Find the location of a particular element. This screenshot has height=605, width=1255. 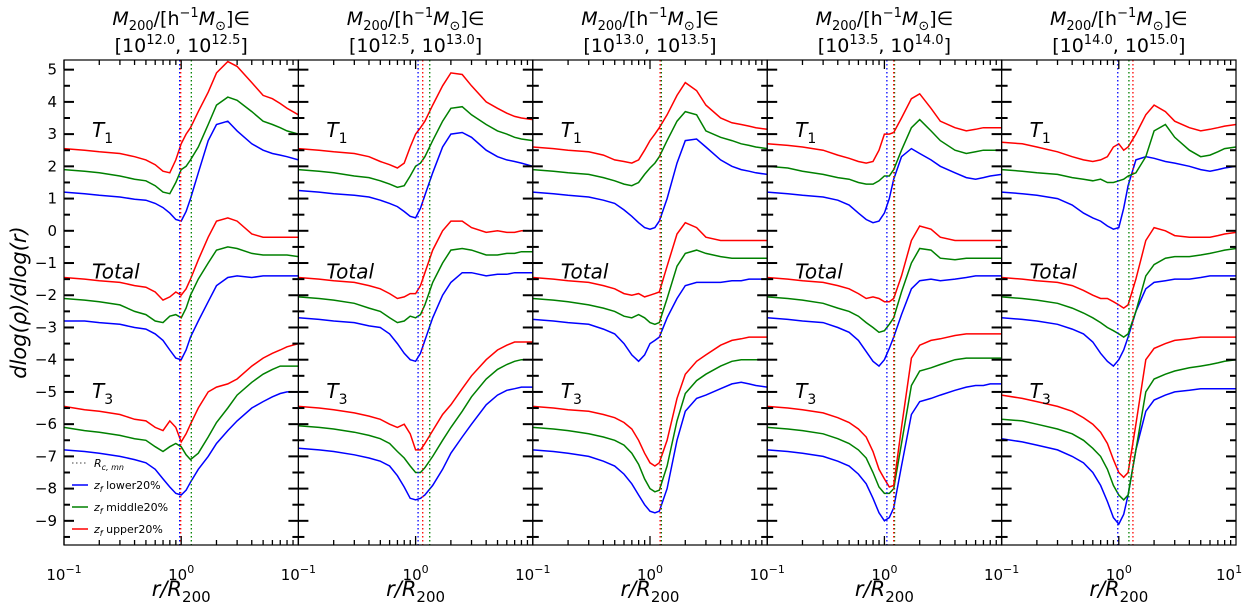

panel-title-line2: [1012.0, 1012.5] is located at coordinates (181, 45).